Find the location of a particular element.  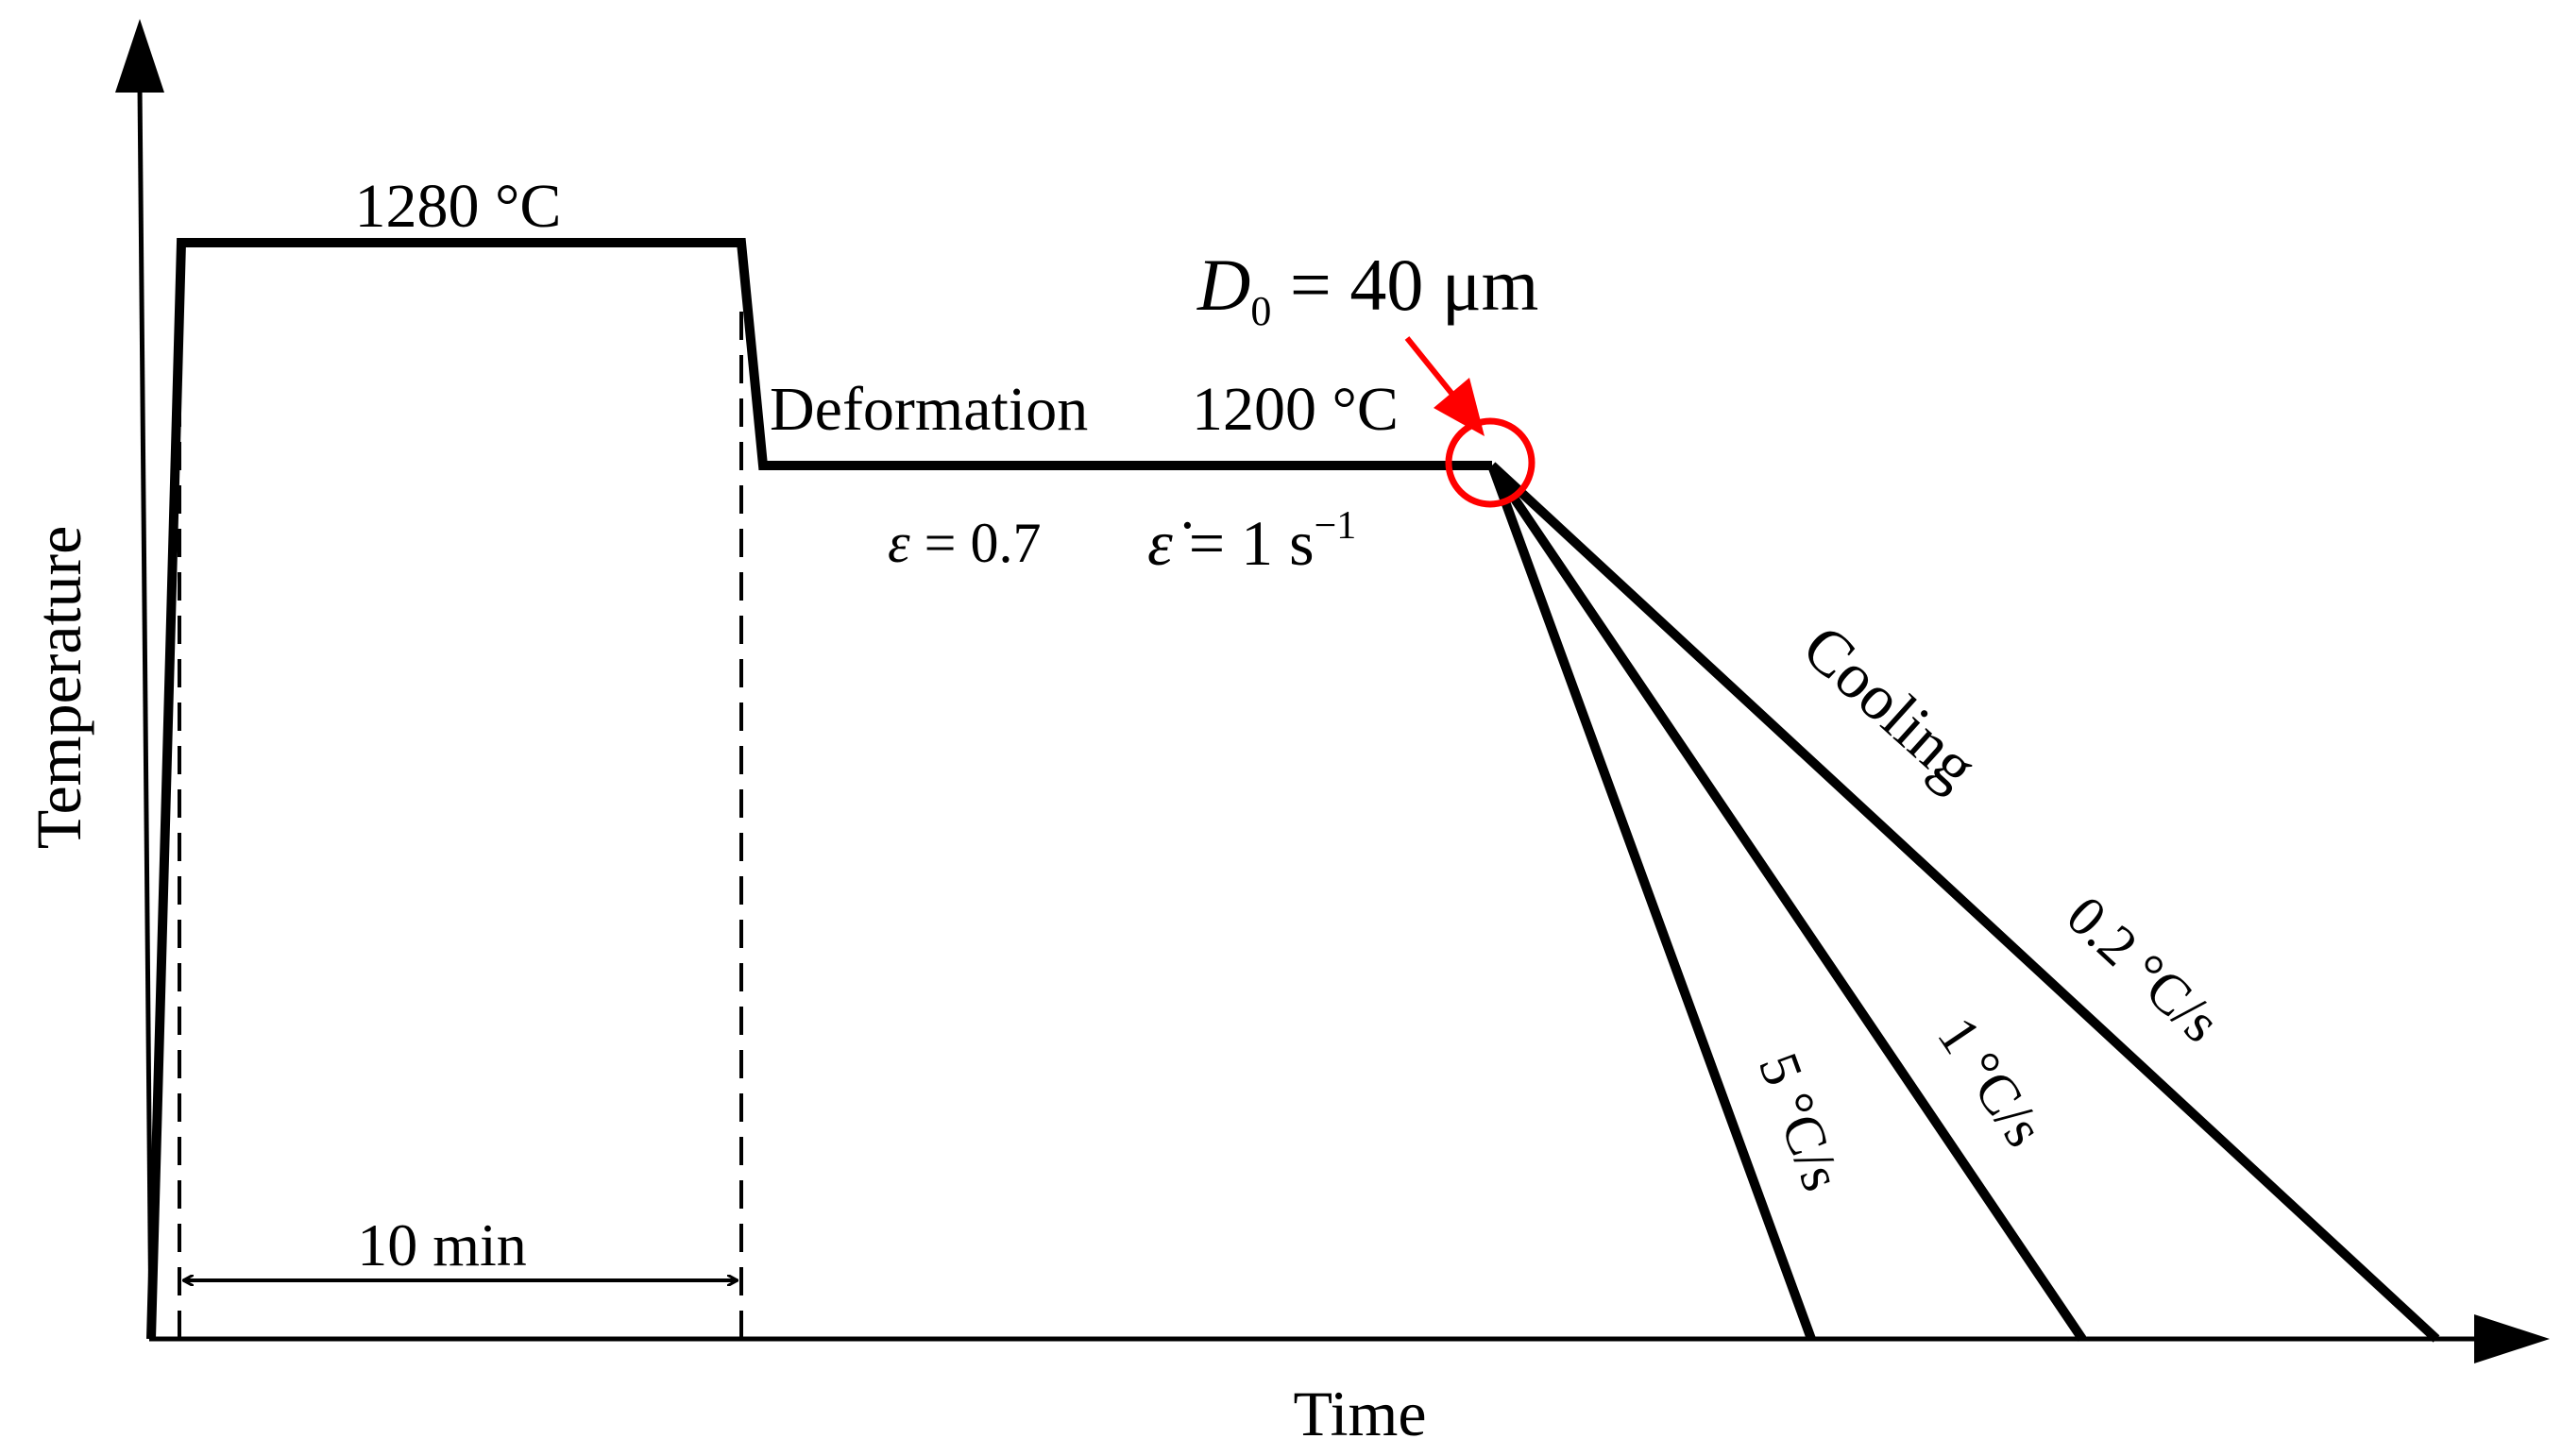

grain-size-label: D0 = 40 μm is located at coordinates (1367, 289).